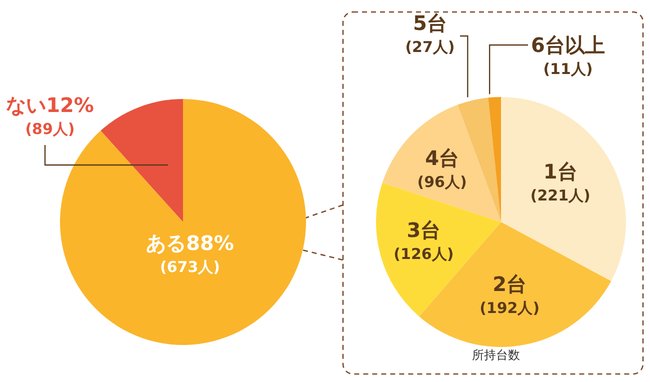  What do you see at coordinates (50, 115) in the screenshot?
I see `slice-label: ない12% (89人)` at bounding box center [50, 115].